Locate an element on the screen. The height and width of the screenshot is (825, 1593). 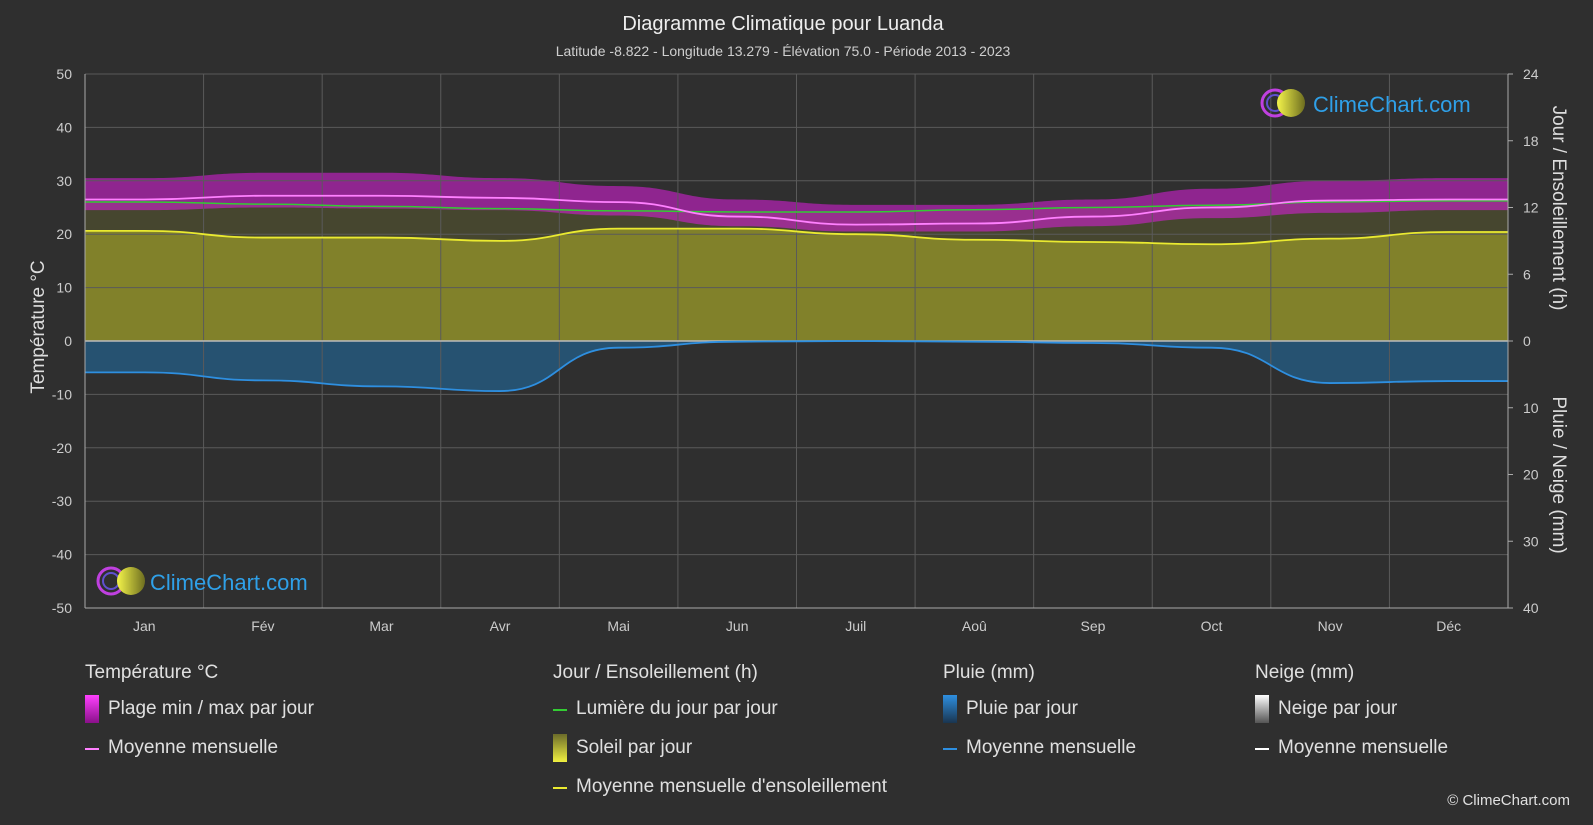
month-label: Oct is located at coordinates (1212, 626).